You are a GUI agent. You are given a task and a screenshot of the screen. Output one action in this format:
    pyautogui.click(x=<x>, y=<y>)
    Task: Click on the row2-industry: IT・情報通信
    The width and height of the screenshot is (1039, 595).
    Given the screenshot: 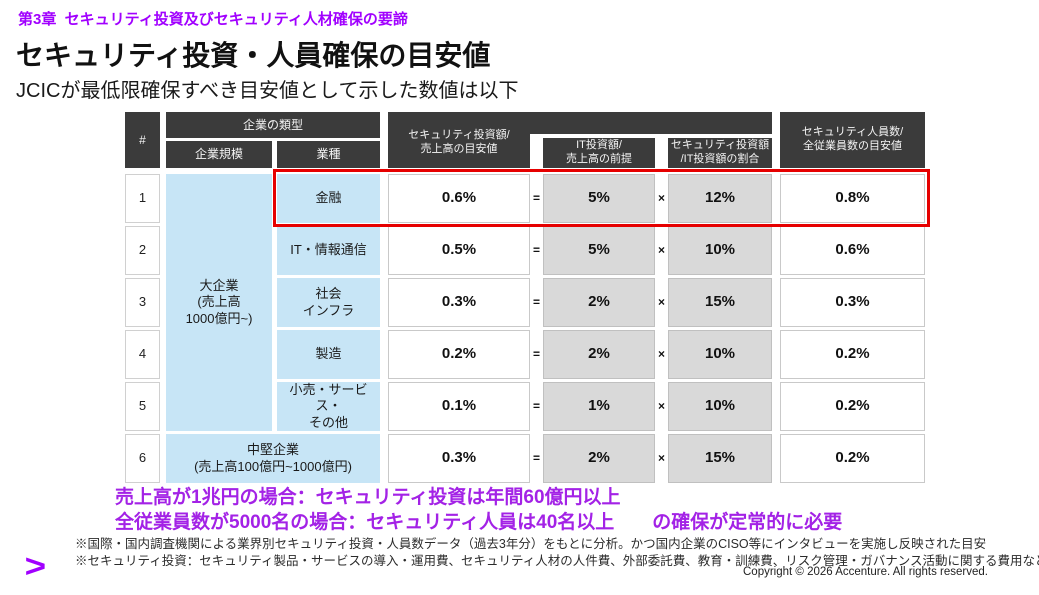 What is the action you would take?
    pyautogui.click(x=328, y=250)
    